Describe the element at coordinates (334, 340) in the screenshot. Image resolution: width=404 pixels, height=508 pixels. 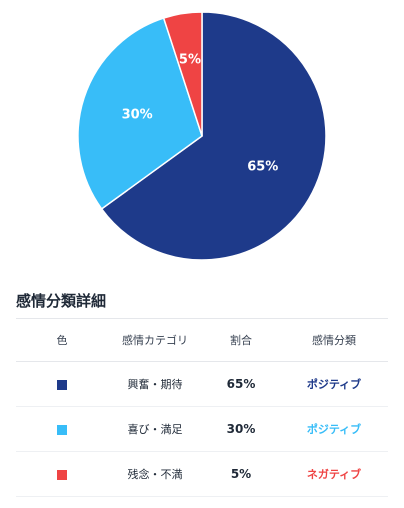
I see `header-classification: 感情分類` at that location.